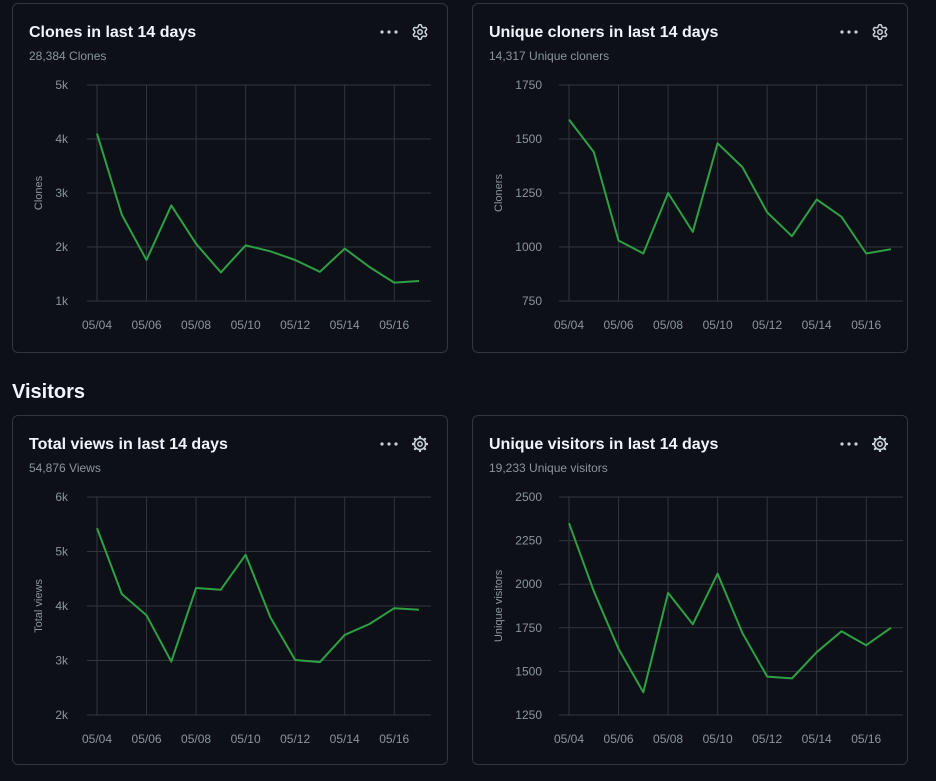 The image size is (936, 781). What do you see at coordinates (549, 56) in the screenshot?
I see `card-subtitle: 14,317 Unique cloners` at bounding box center [549, 56].